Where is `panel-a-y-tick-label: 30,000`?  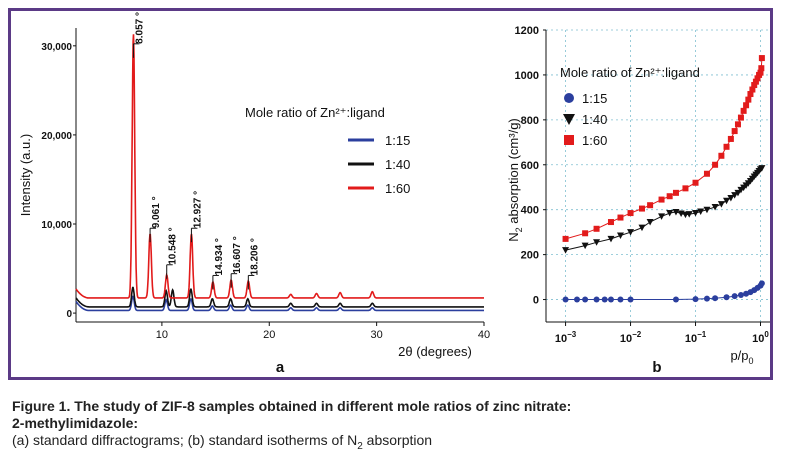 panel-a-y-tick-label: 30,000 is located at coordinates (56, 47).